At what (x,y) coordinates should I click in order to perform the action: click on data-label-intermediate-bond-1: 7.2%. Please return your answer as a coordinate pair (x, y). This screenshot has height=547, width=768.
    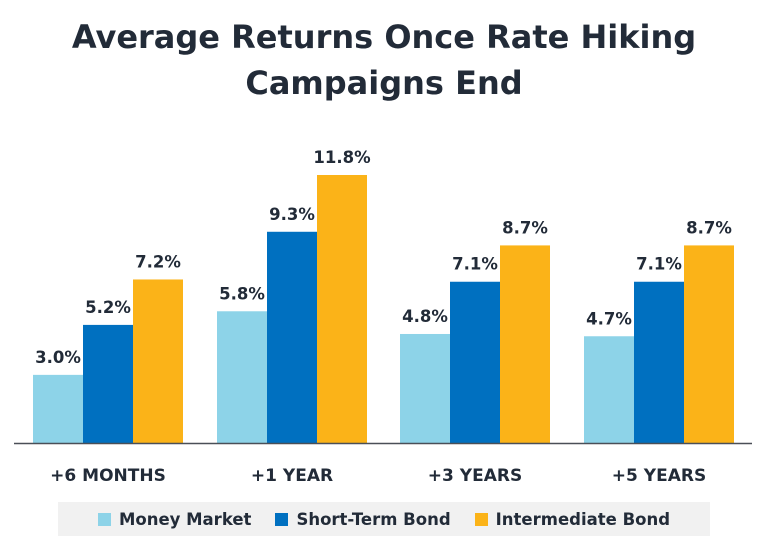
    Looking at the image, I should click on (158, 261).